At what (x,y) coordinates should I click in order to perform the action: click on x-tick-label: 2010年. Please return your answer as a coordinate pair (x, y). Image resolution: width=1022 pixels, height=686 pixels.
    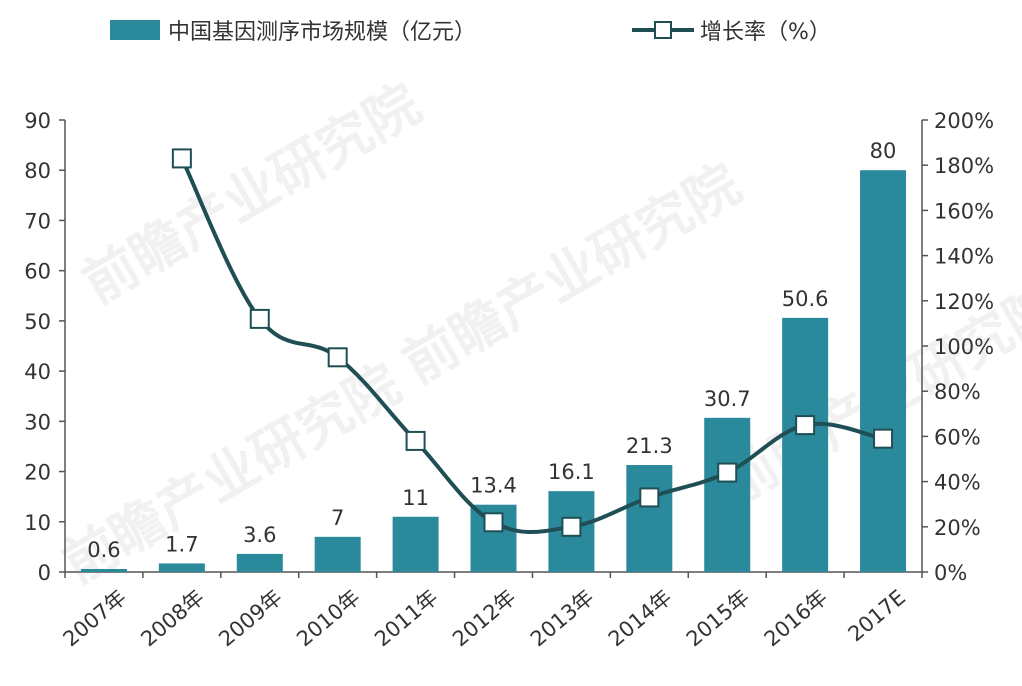
    Looking at the image, I should click on (328, 618).